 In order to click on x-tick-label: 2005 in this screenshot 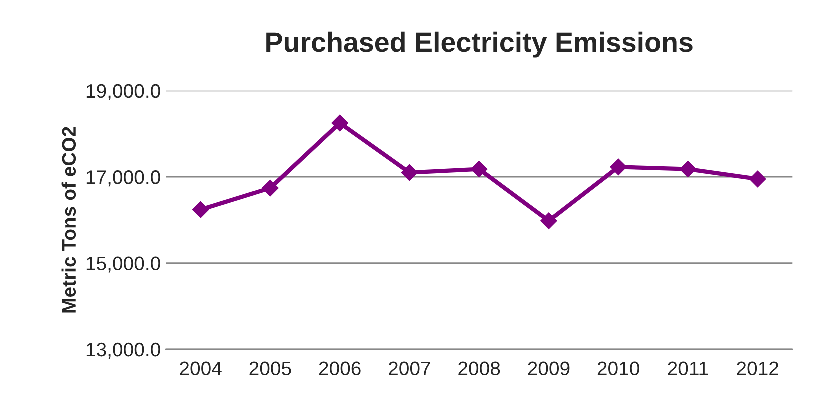, I will do `click(271, 369)`.